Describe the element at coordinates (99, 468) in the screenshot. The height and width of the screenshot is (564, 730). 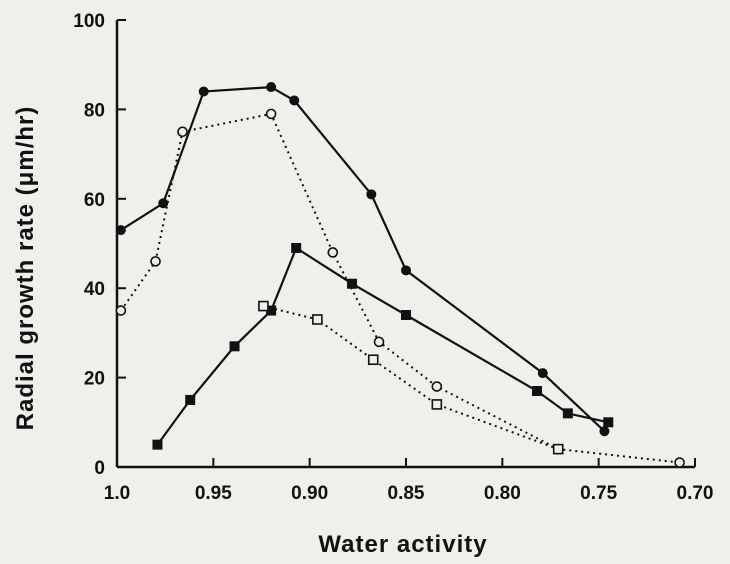
I see `y-tick-label: 0` at that location.